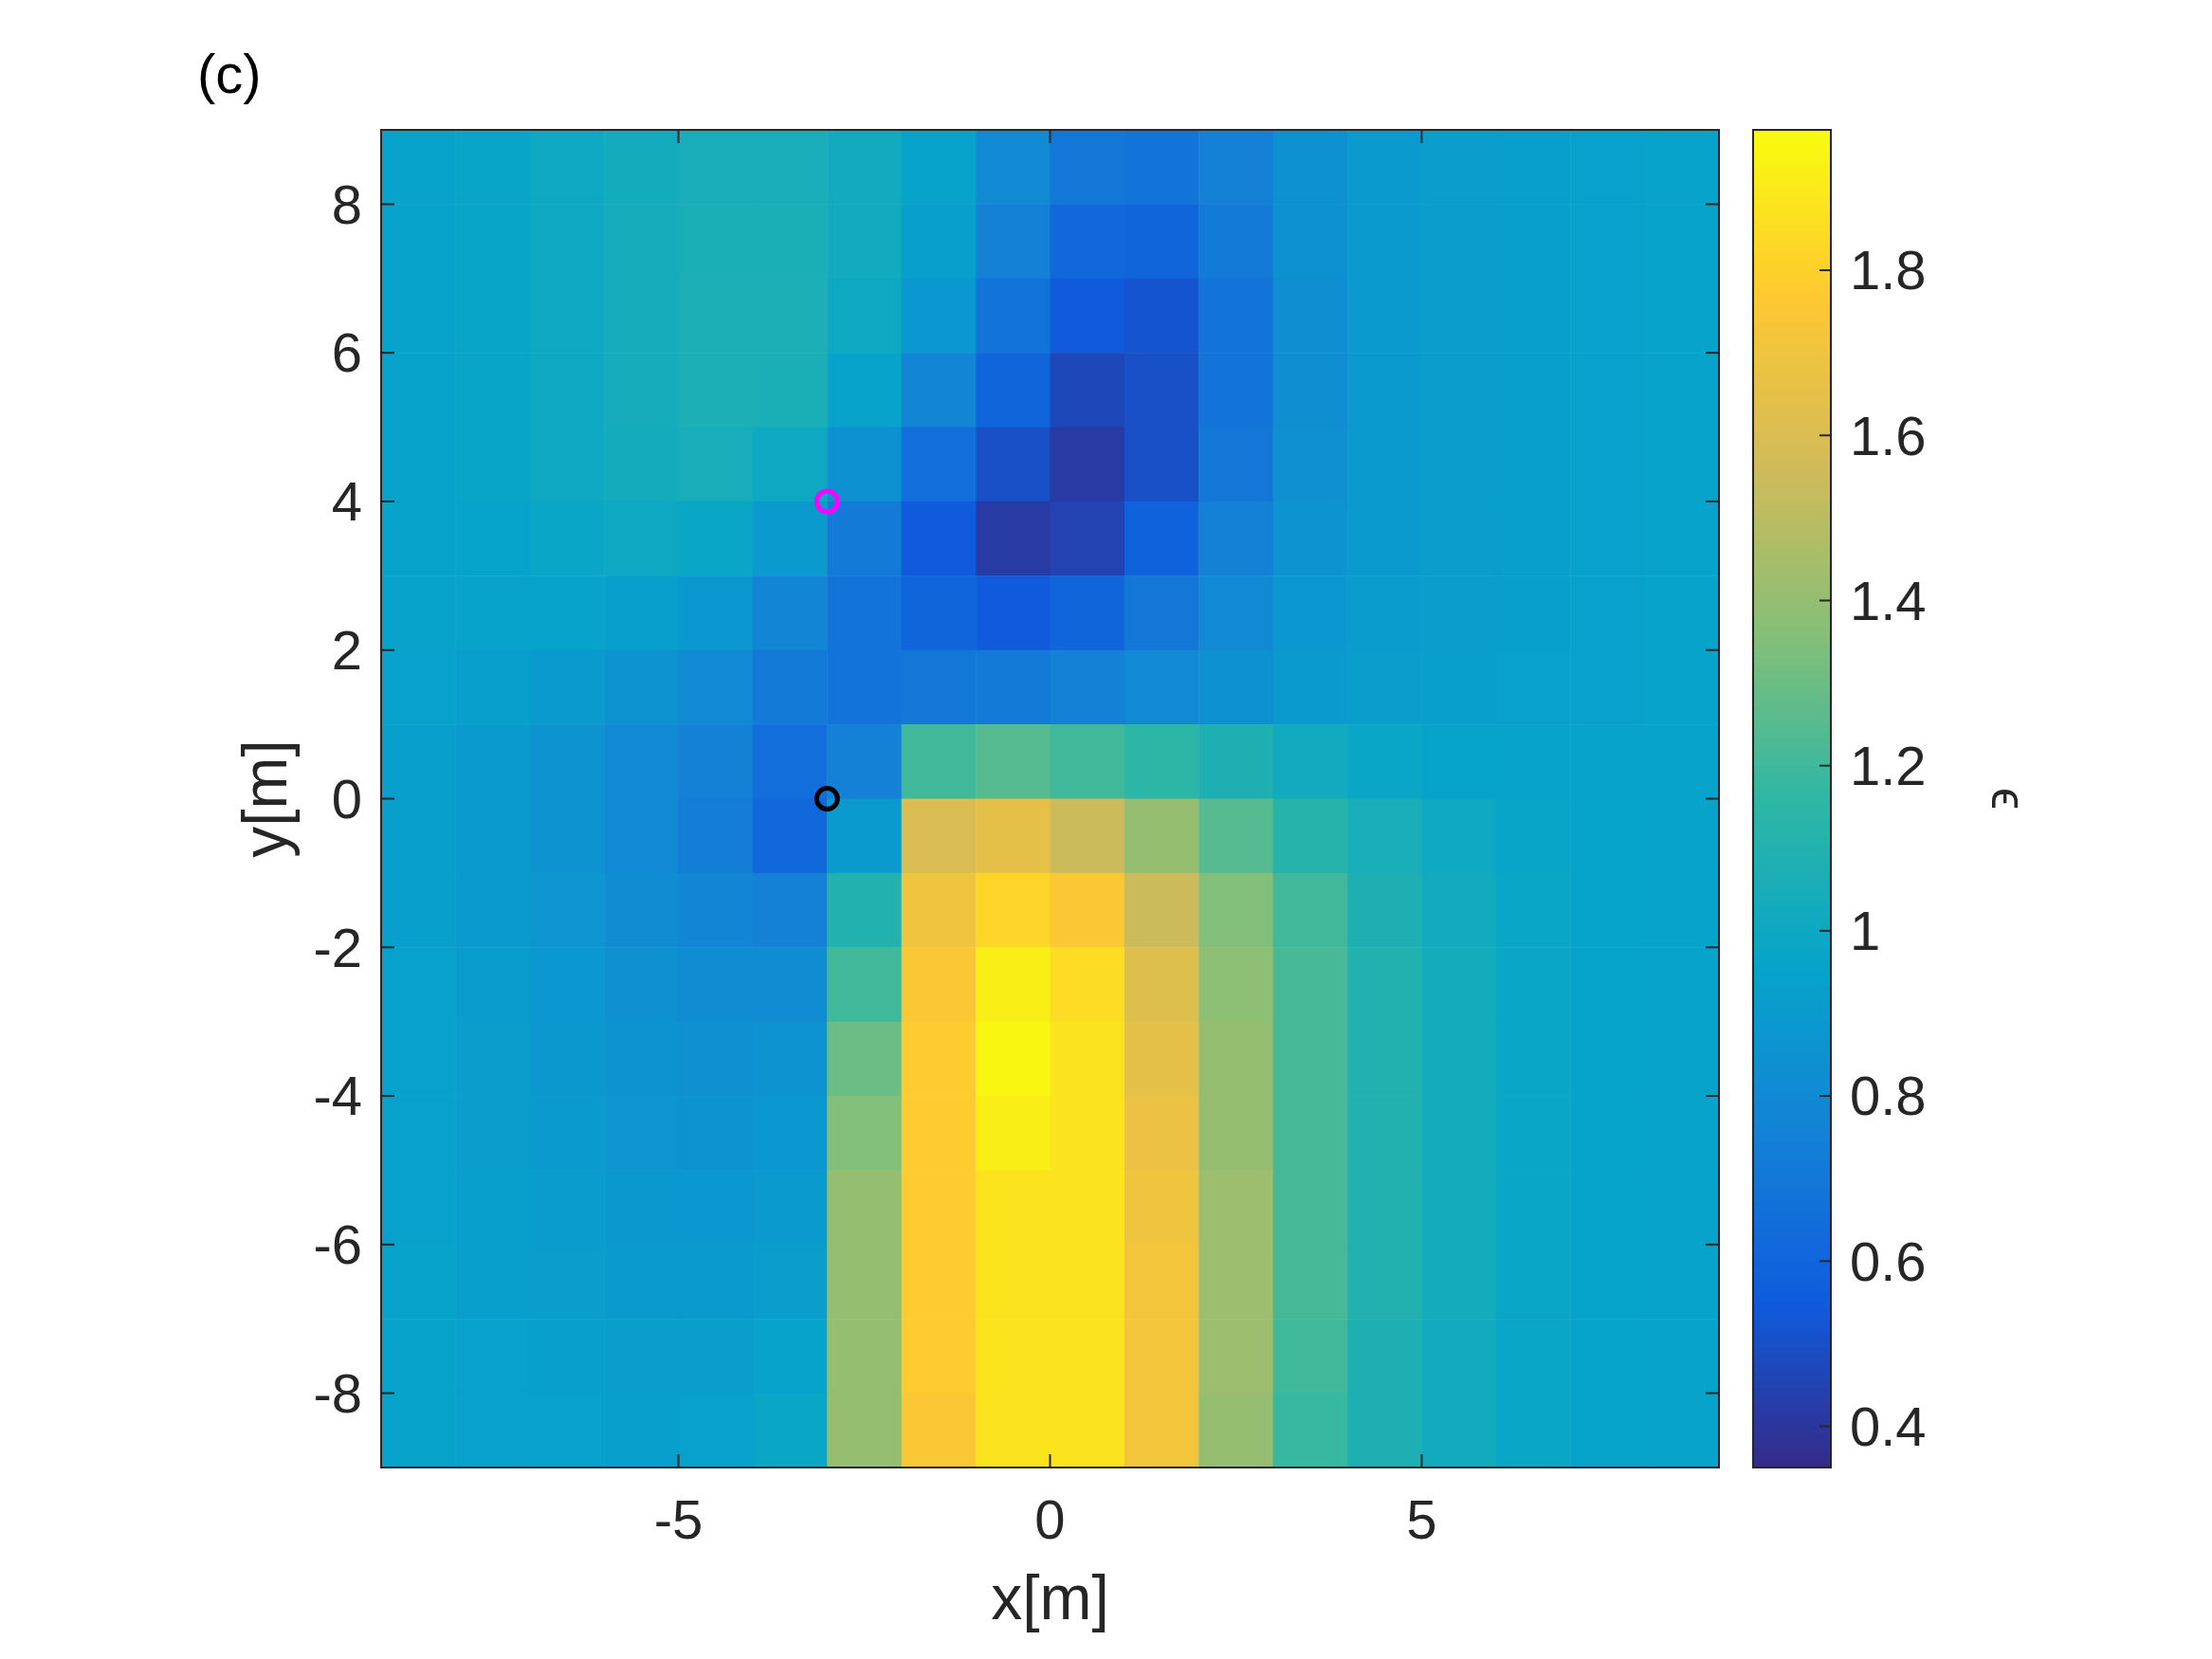 The image size is (2212, 1659). I want to click on y-tick-label: 2, so click(346, 650).